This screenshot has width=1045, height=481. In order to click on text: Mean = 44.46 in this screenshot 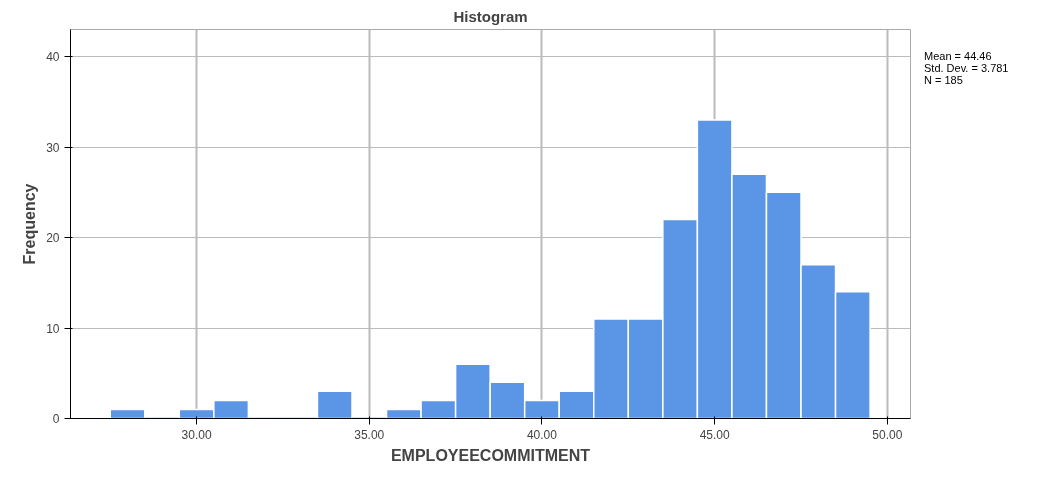, I will do `click(958, 56)`.